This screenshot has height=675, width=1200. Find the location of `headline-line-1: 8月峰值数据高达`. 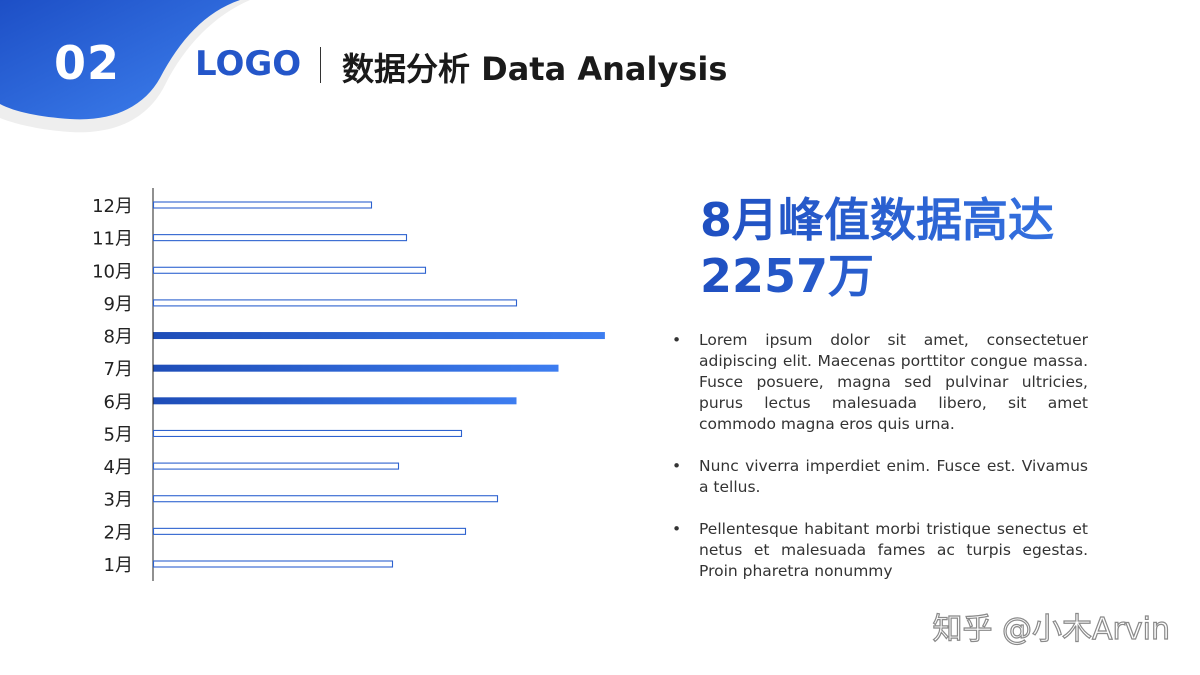

headline-line-1: 8月峰值数据高达 is located at coordinates (877, 220).